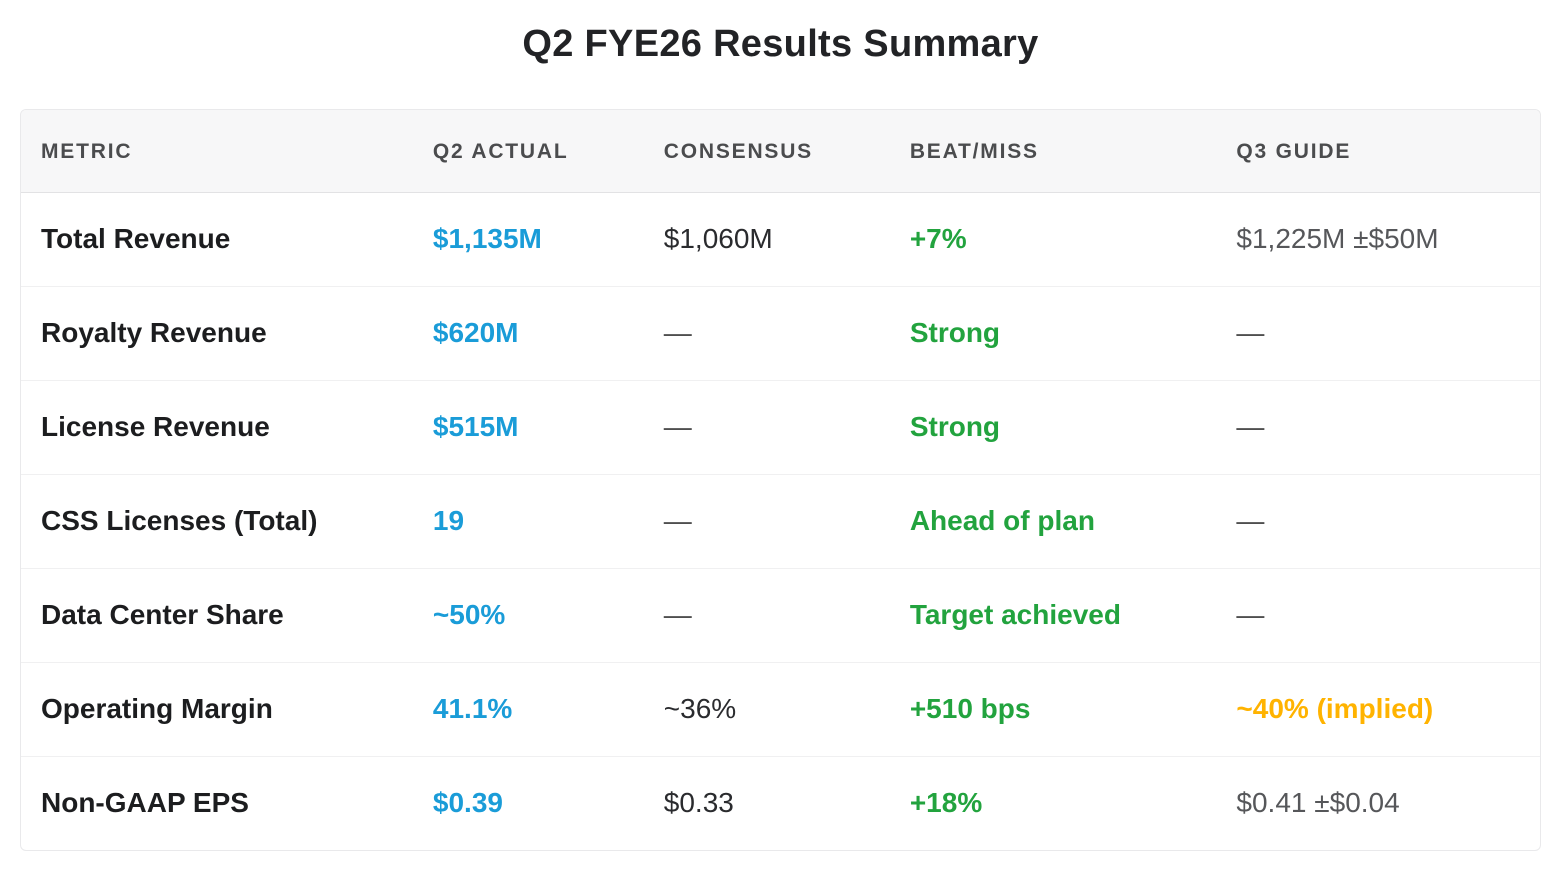  What do you see at coordinates (217, 239) in the screenshot?
I see `metric-label-cell: Total Revenue` at bounding box center [217, 239].